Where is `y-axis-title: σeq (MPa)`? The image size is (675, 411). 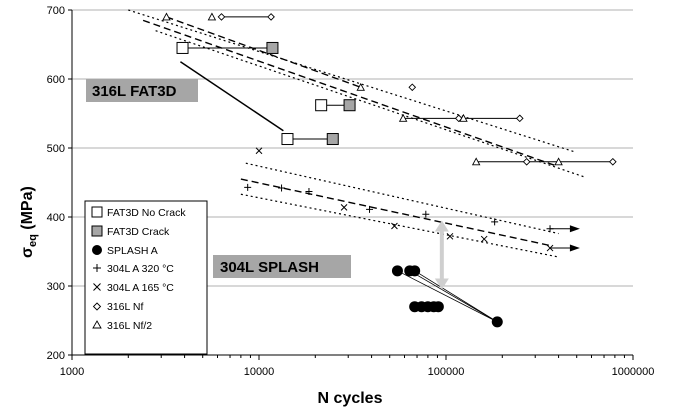 y-axis-title: σeq (MPa) is located at coordinates (29, 222).